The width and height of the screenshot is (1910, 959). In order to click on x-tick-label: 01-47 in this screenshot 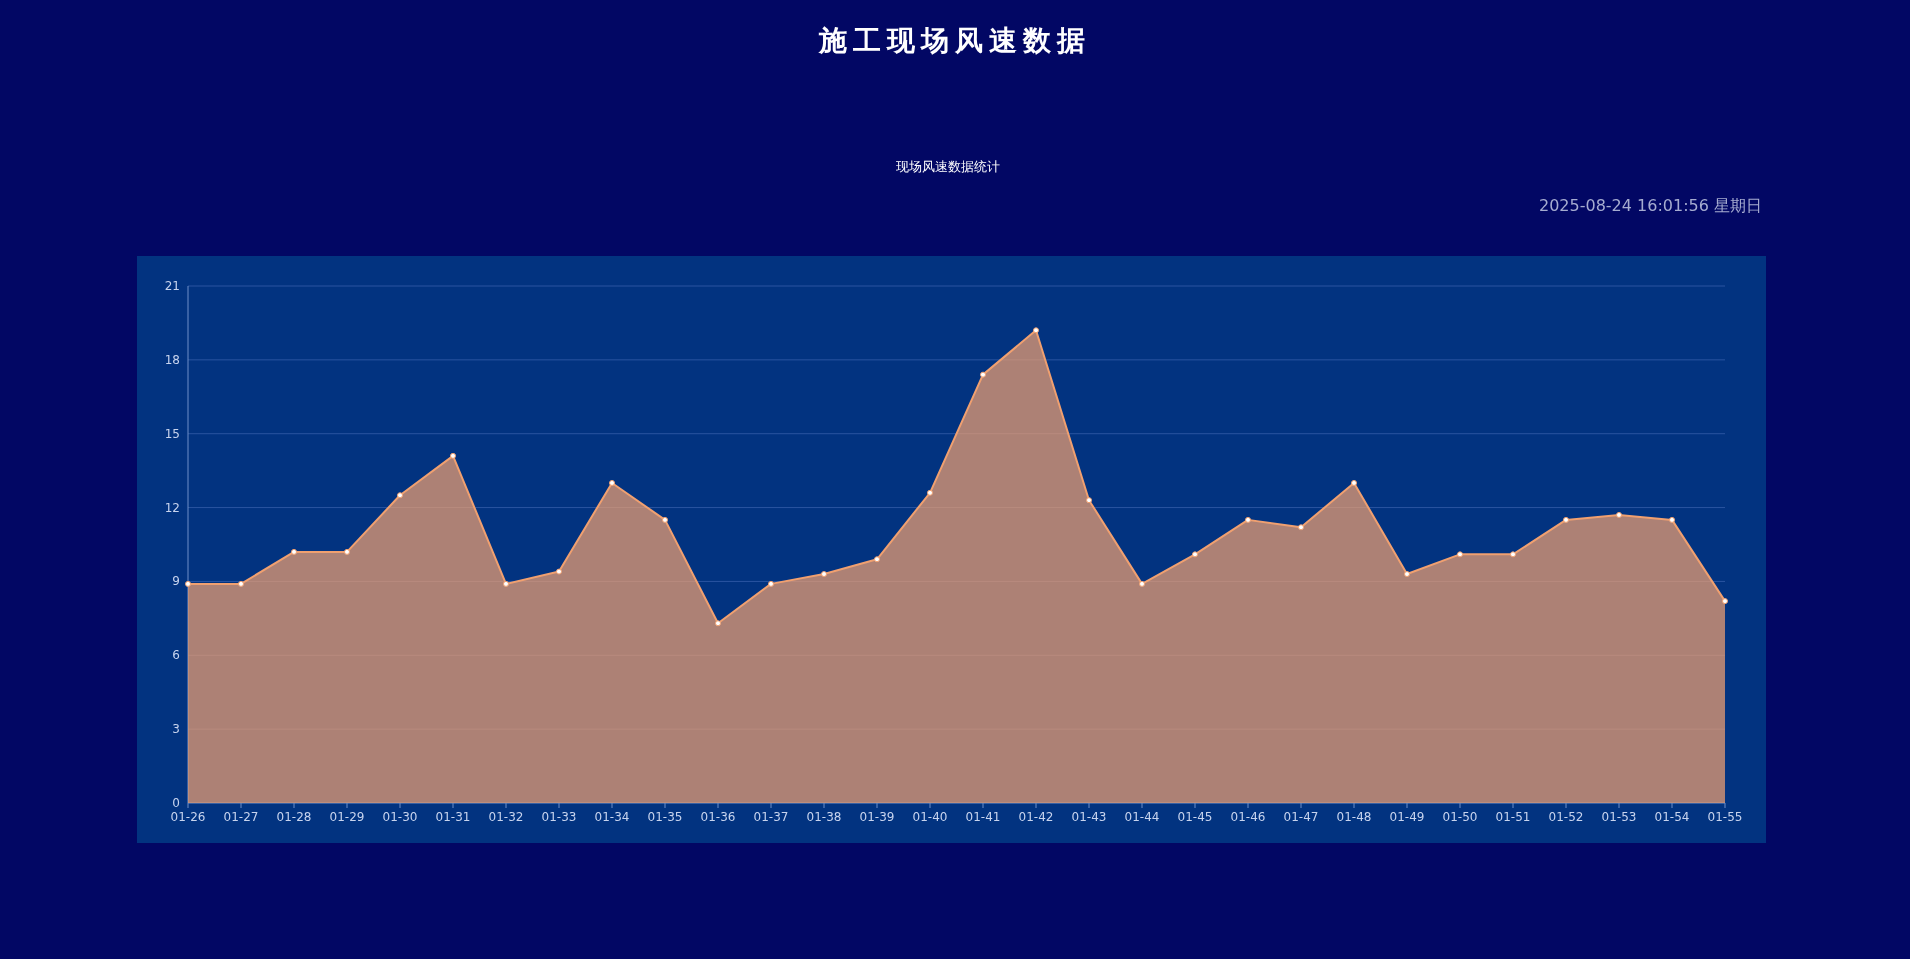, I will do `click(1301, 817)`.